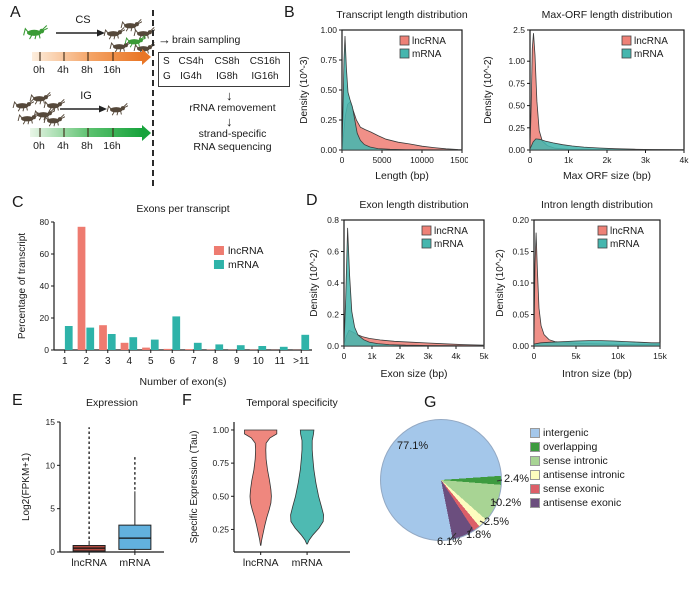 This screenshot has height=602, width=700. I want to click on grasshopper-group-crowded, so click(129, 35).